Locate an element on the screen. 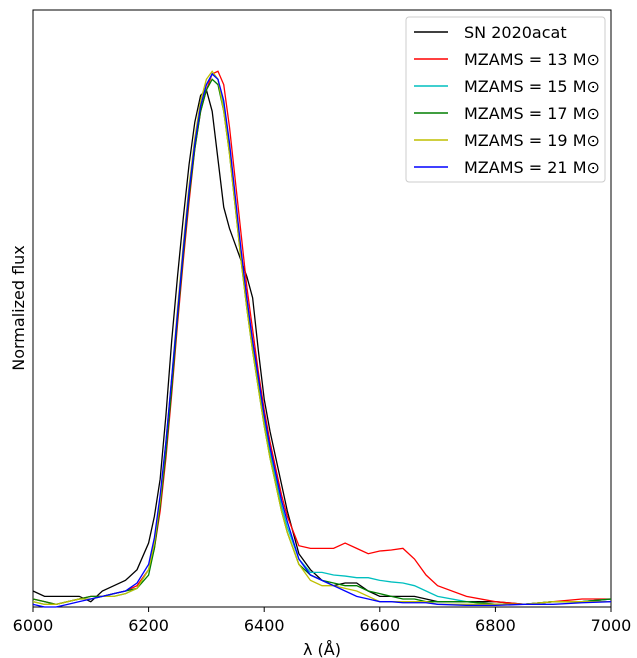 Image resolution: width=637 pixels, height=658 pixels. legend-label: MZAMS = 19 M⊙ is located at coordinates (532, 140).